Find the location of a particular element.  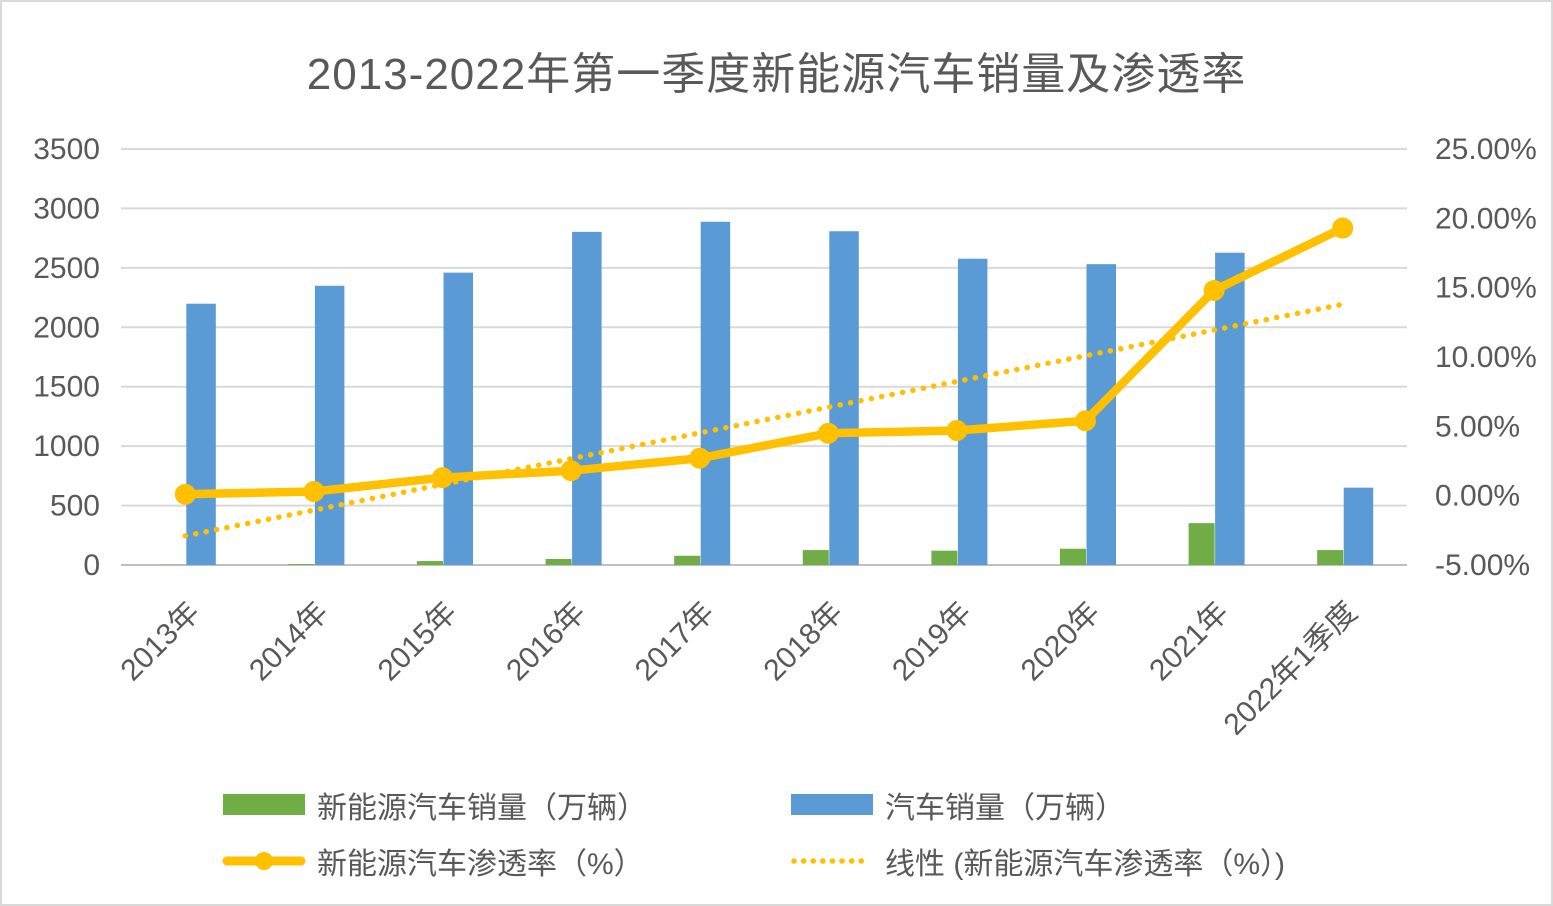

right-axis-label: 25.00% is located at coordinates (1486, 149).